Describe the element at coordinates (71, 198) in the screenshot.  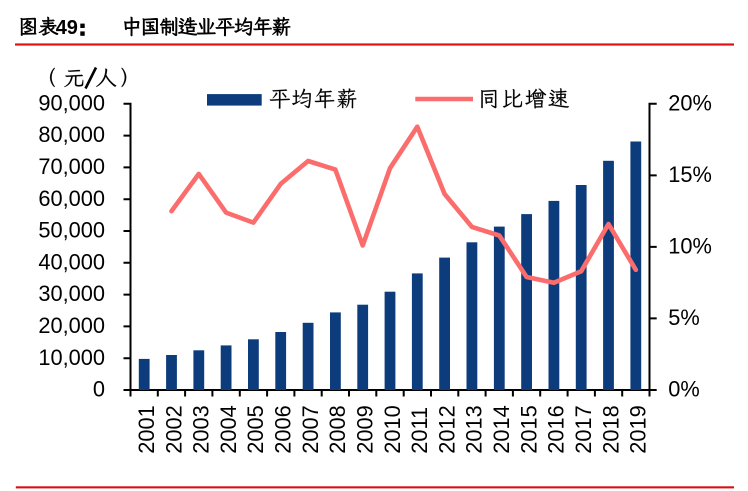
I see `svg-text: 60,000` at that location.